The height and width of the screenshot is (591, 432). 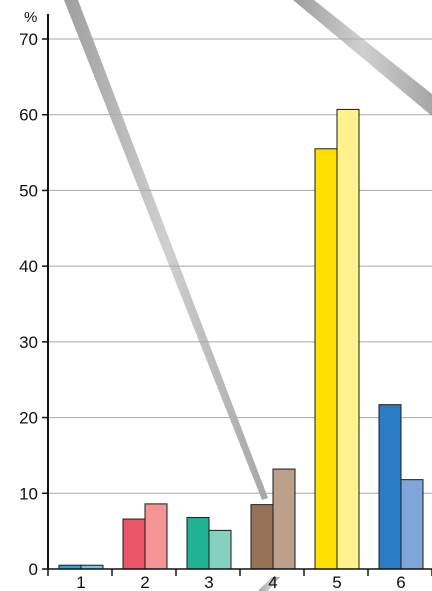 I want to click on x-tick-label: 3, so click(x=208, y=582).